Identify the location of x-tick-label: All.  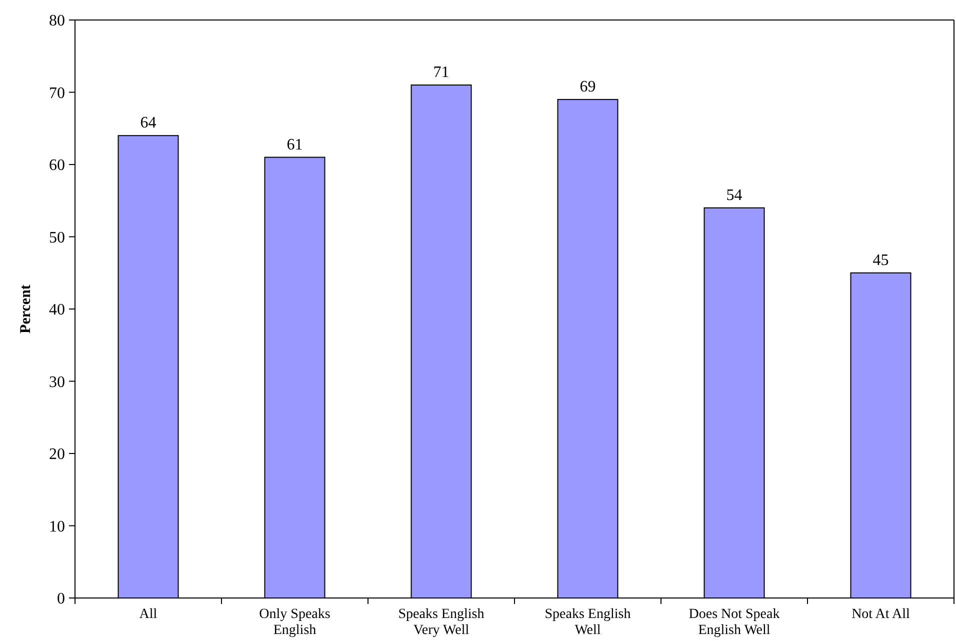
(148, 614).